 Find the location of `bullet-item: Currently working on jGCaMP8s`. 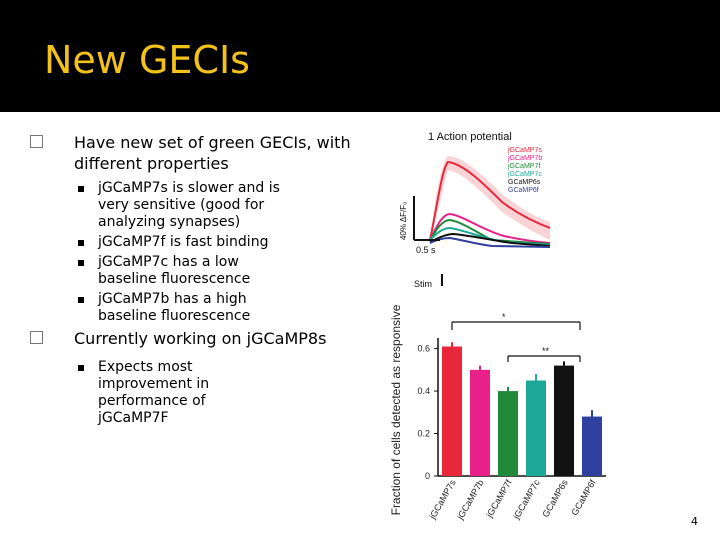

bullet-item: Currently working on jGCaMP8s is located at coordinates (210, 338).